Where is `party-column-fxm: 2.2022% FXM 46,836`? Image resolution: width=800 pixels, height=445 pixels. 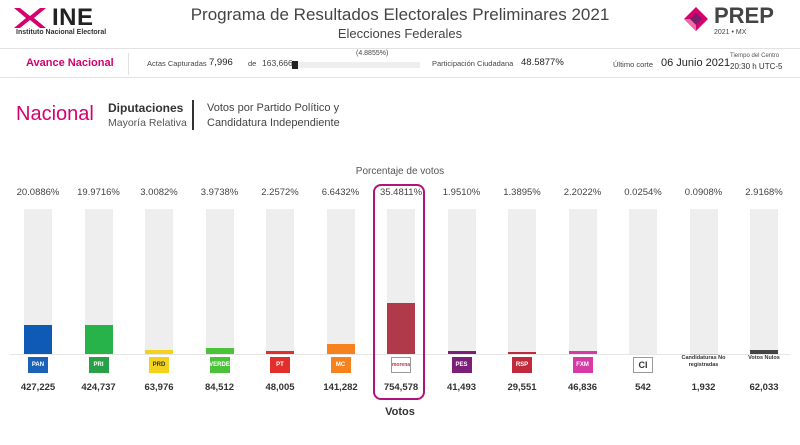 party-column-fxm: 2.2022% FXM 46,836 is located at coordinates (583, 293).